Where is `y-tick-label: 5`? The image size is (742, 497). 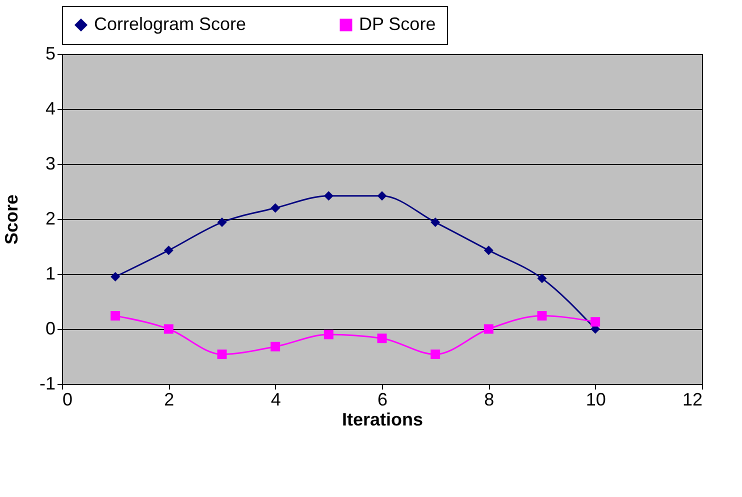 y-tick-label: 5 is located at coordinates (50, 54).